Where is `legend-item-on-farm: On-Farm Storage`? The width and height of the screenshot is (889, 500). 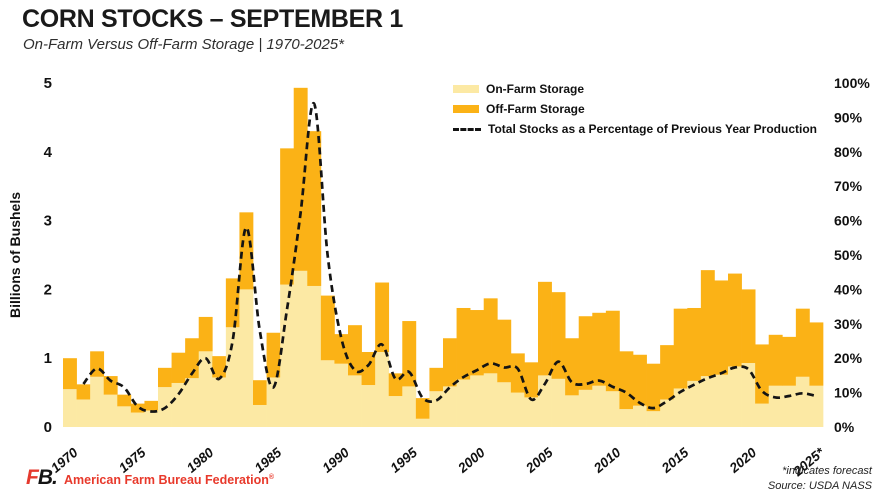 legend-item-on-farm: On-Farm Storage is located at coordinates (635, 89).